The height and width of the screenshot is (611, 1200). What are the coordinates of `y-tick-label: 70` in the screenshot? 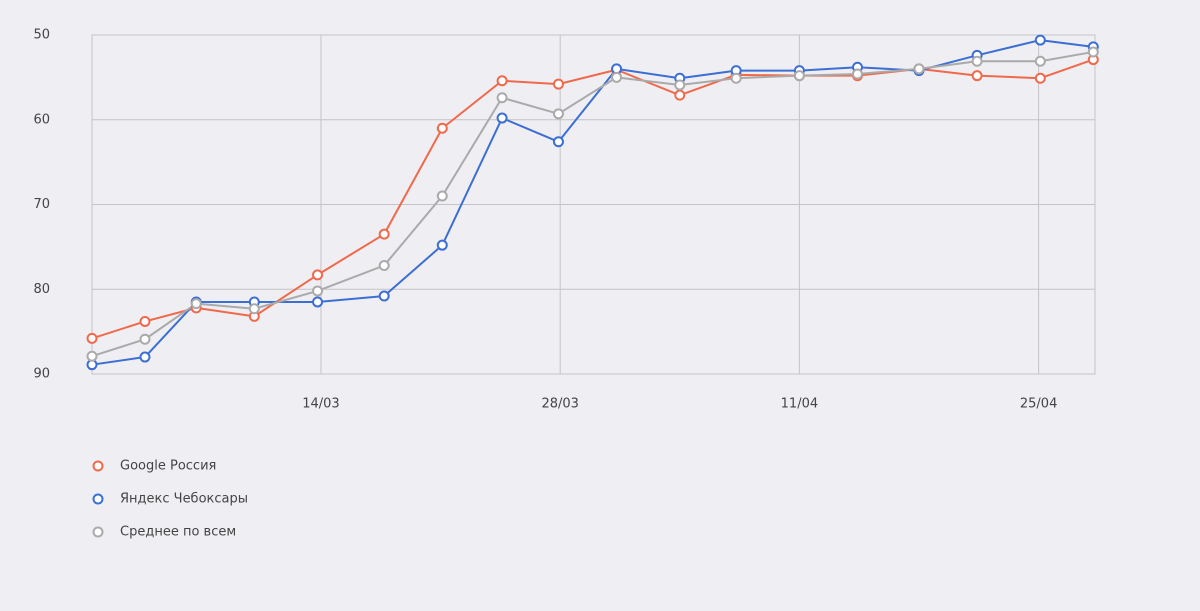 It's located at (41, 204).